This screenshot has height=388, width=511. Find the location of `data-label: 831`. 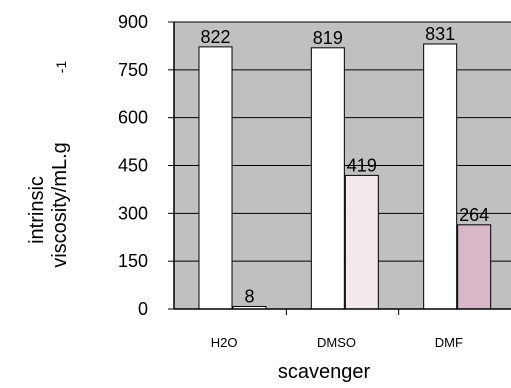

data-label: 831 is located at coordinates (440, 34).